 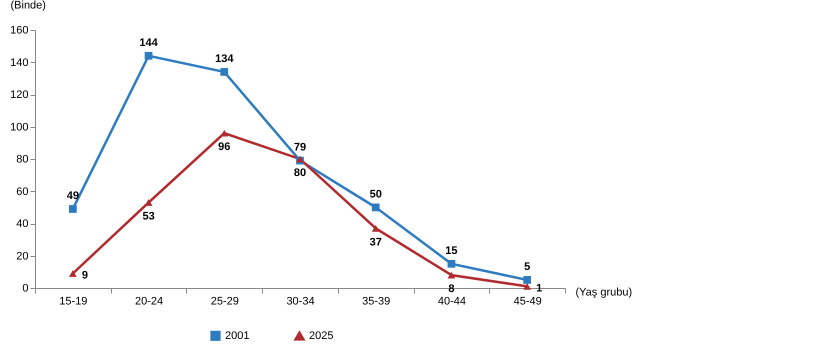 I want to click on x-tick-label: 15-19, so click(x=73, y=302).